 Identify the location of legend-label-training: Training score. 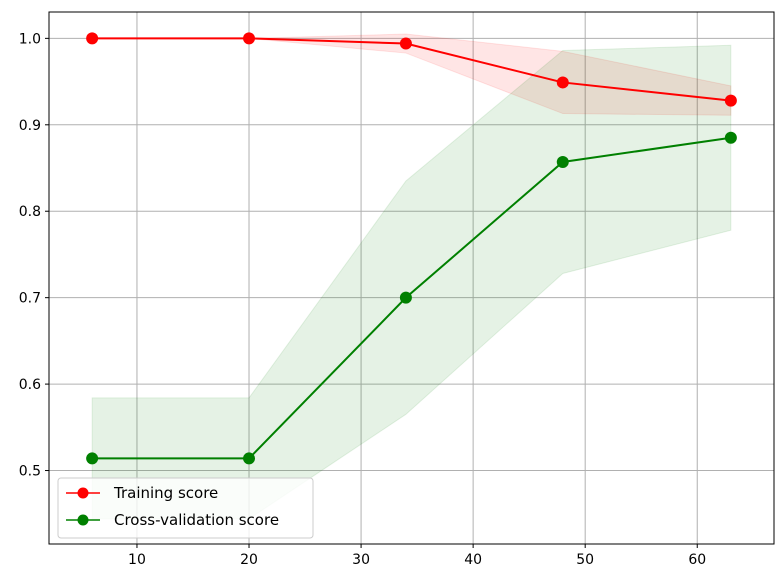
(165, 493).